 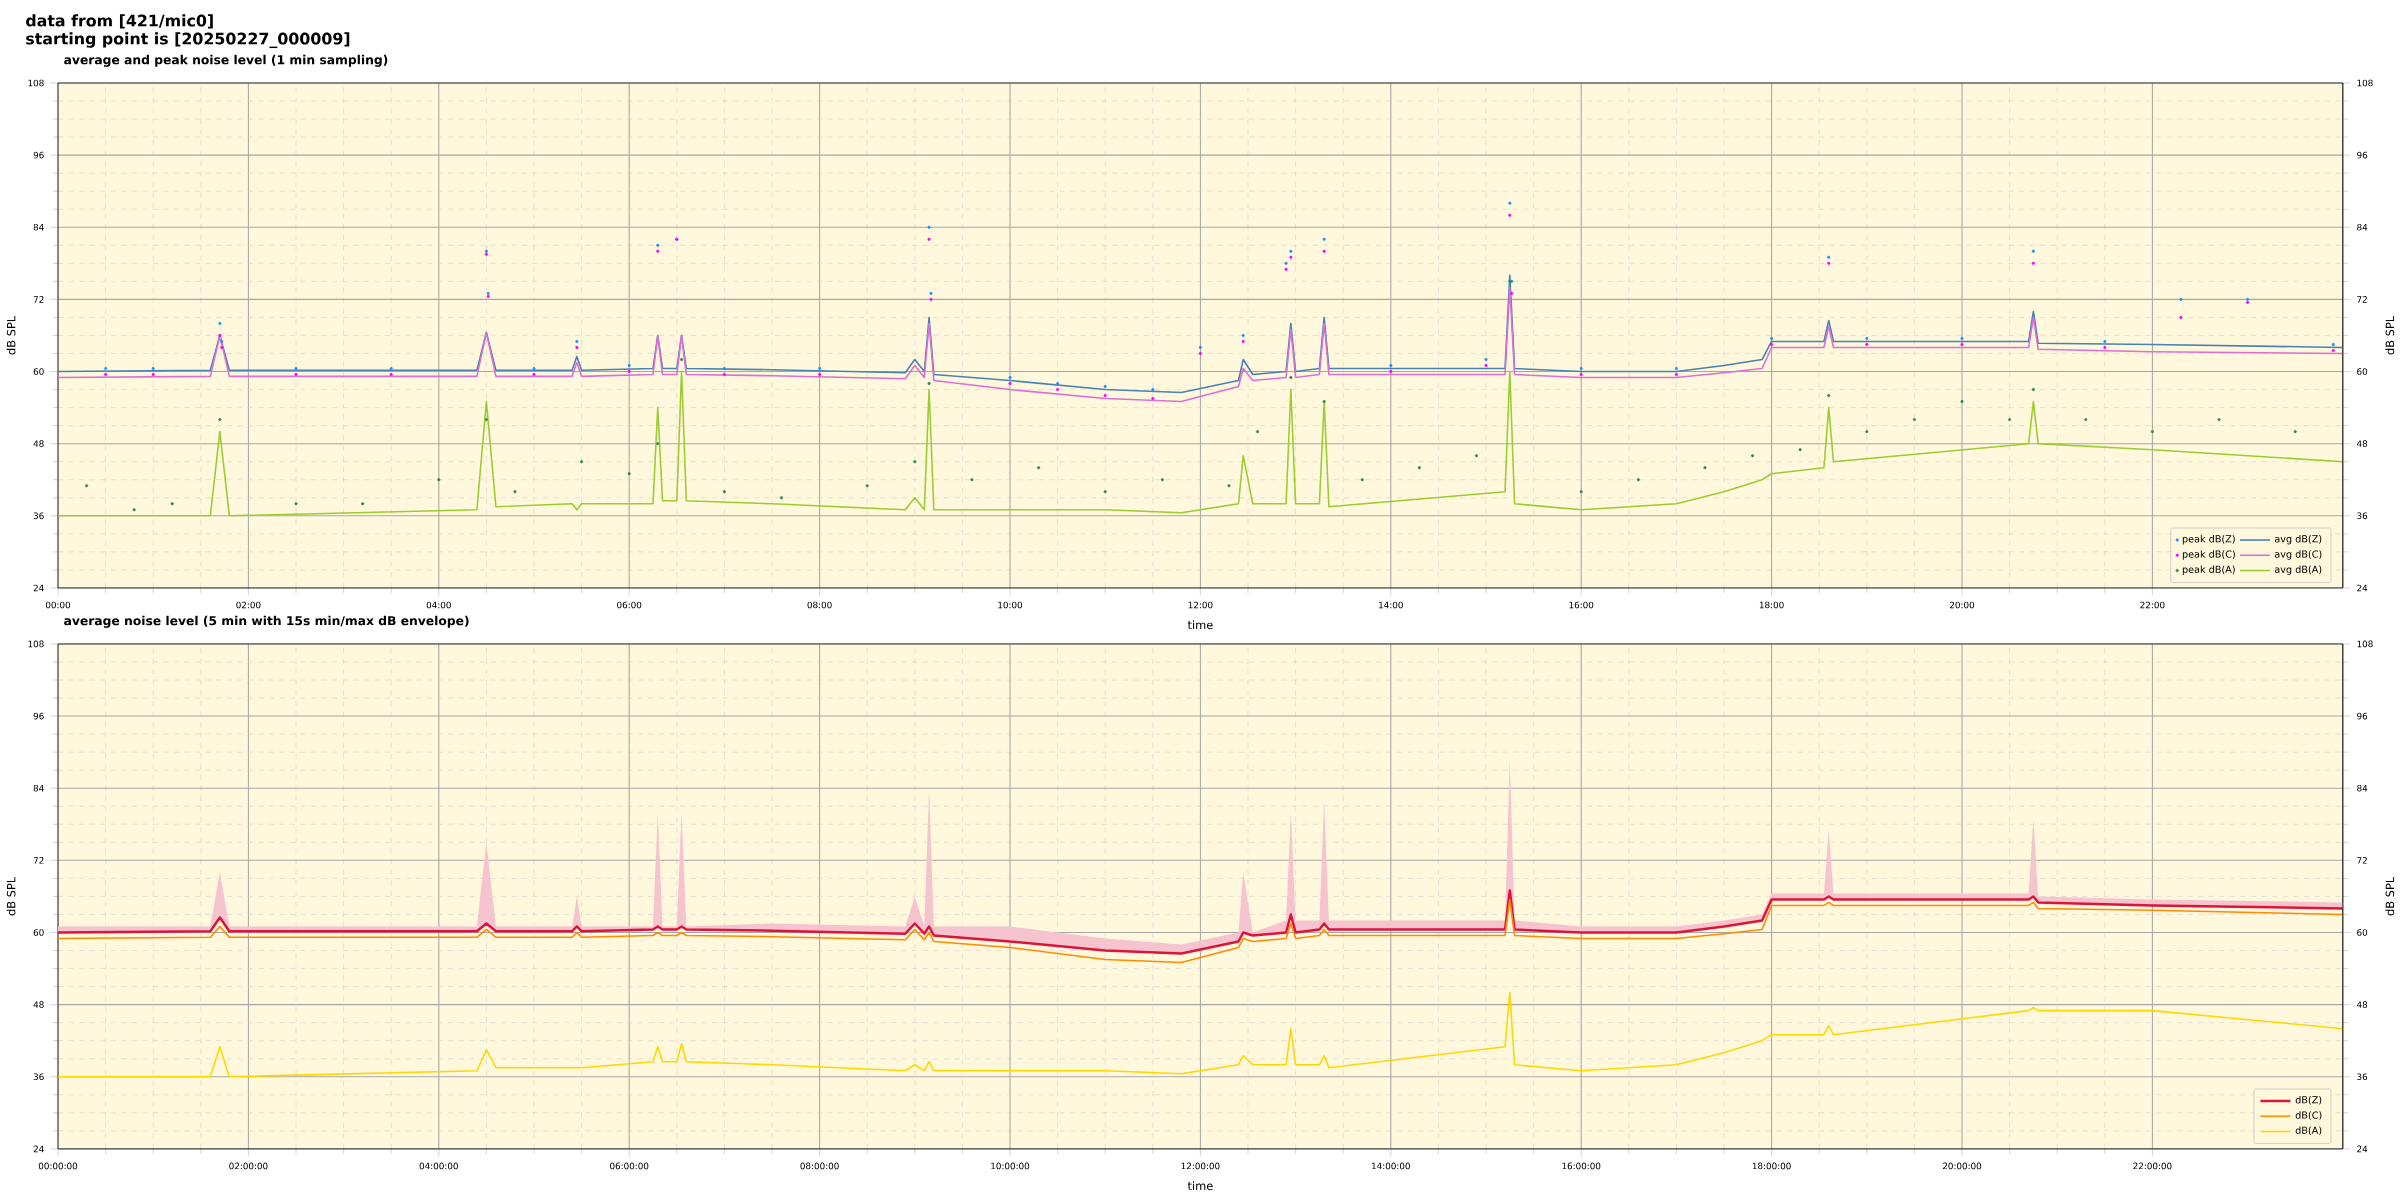 I want to click on legend-label: peak dB(A), so click(x=2208, y=570).